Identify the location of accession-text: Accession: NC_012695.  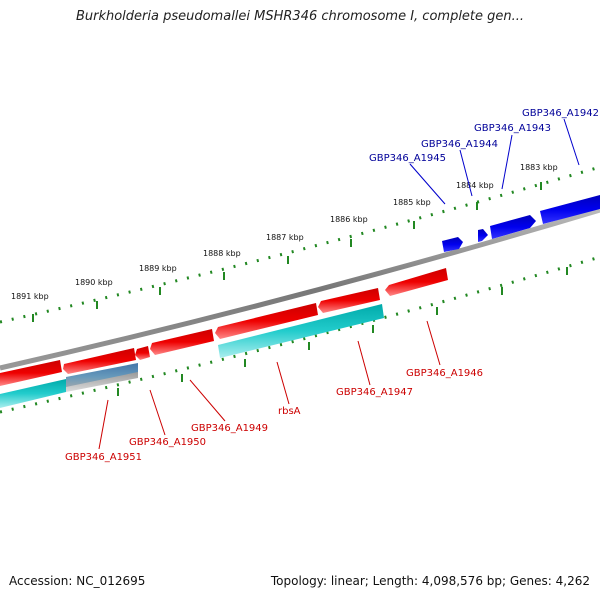
(77, 581).